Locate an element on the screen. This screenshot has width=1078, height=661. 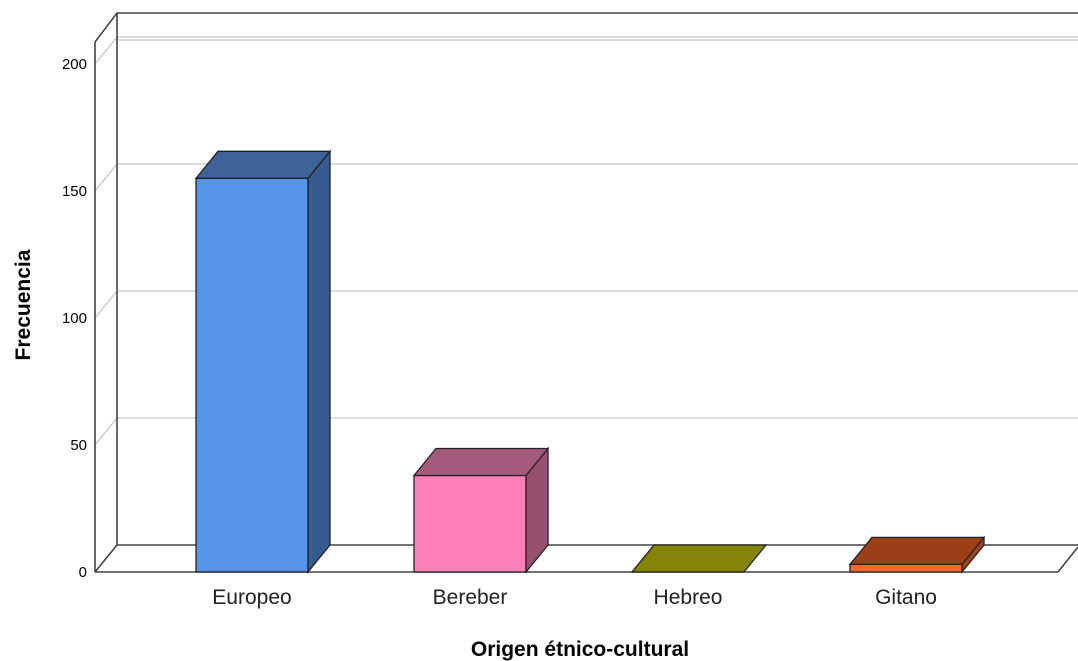
y-axis-ticks: 0 50 100 150 200 is located at coordinates (74, 318).